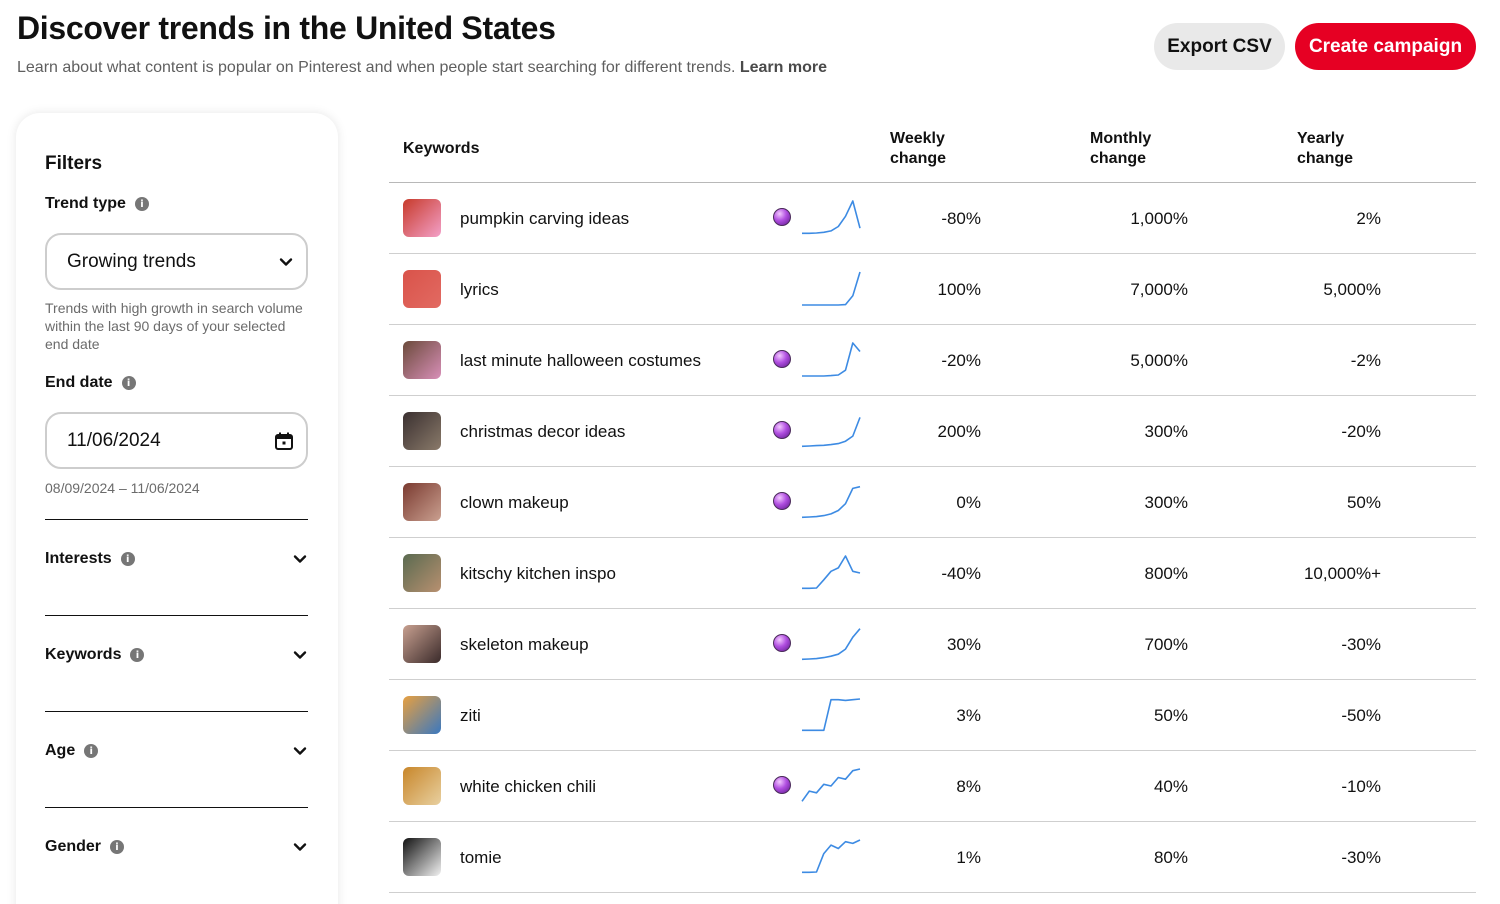 The image size is (1500, 904). Describe the element at coordinates (114, 440) in the screenshot. I see `end-date-value: 11/06/2024` at that location.